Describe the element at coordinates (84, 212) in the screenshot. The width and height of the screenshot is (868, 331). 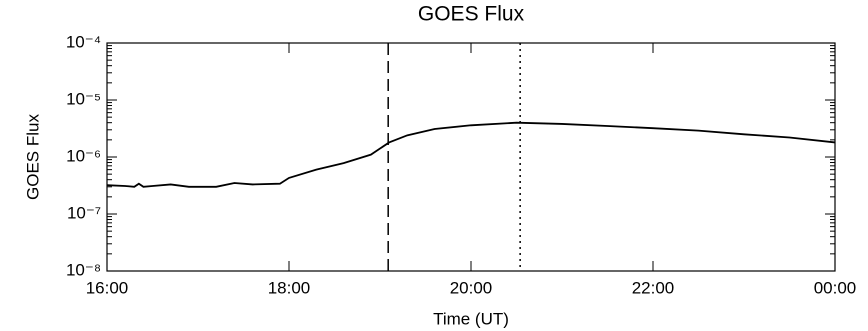
I see `y-tick-label: 10⁻⁷` at that location.